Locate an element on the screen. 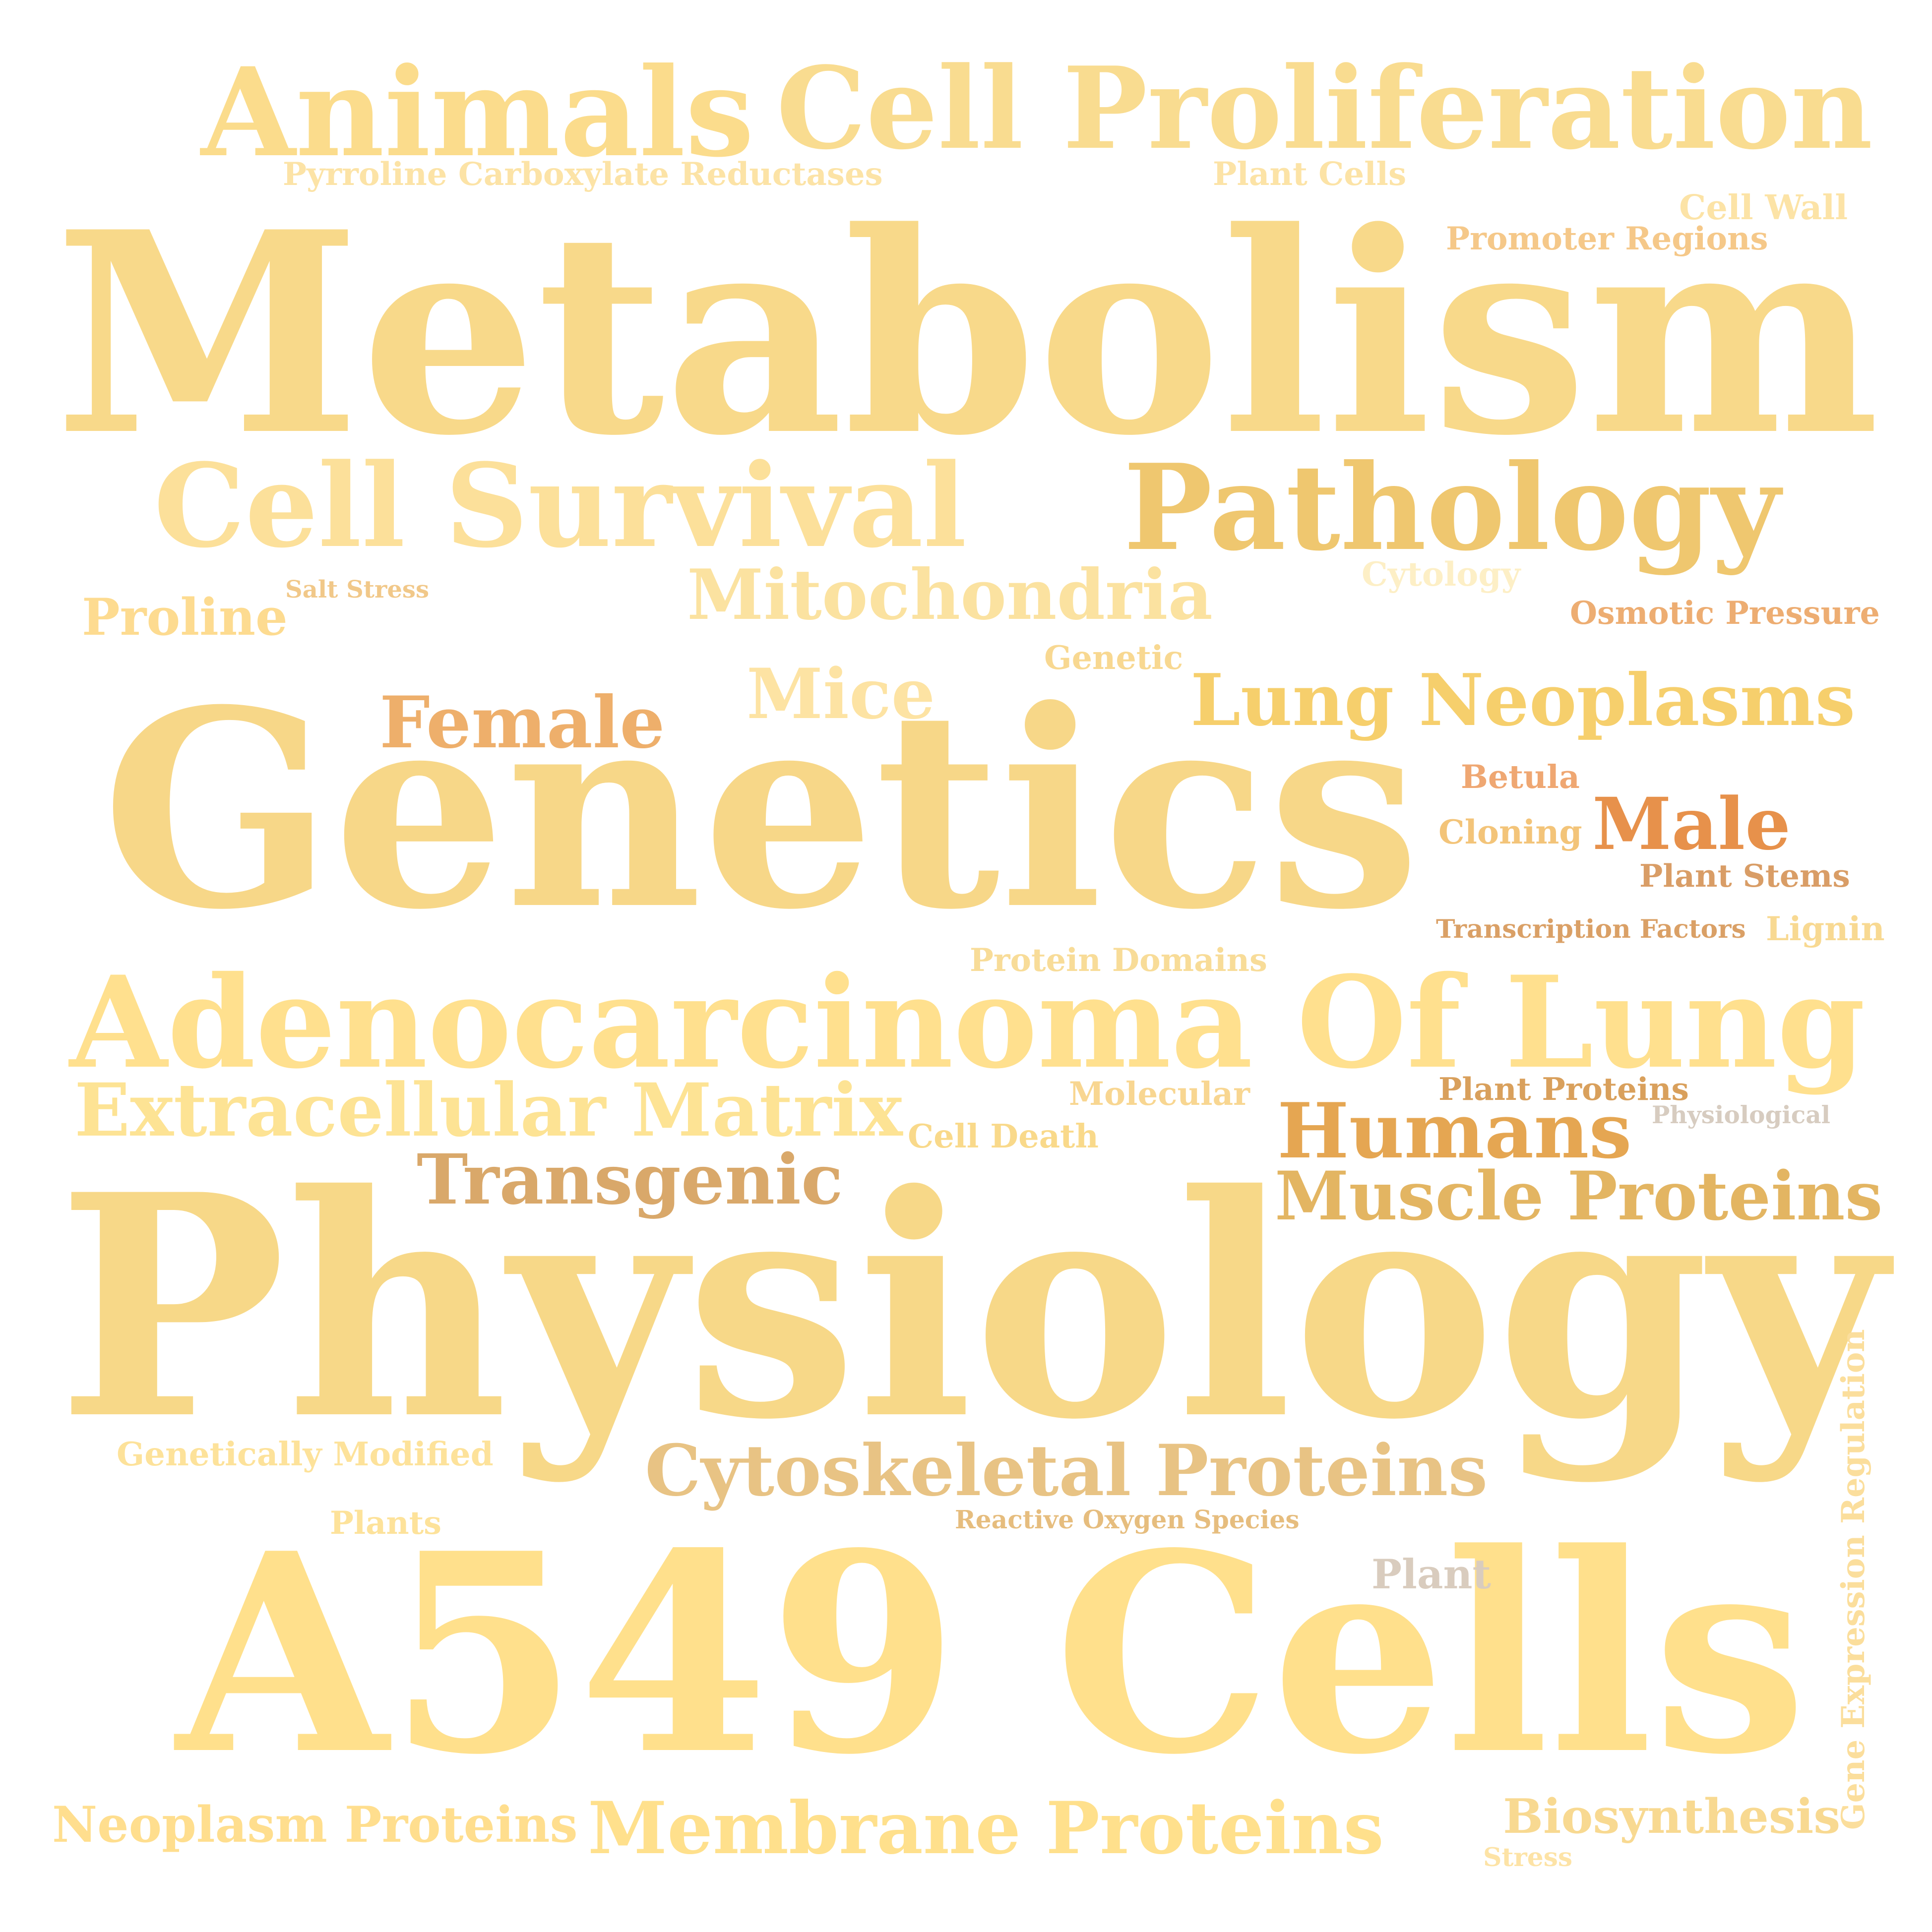 Image resolution: width=1932 pixels, height=1932 pixels. word-neoplasm-proteins: Neoplasm Proteins is located at coordinates (315, 1824).